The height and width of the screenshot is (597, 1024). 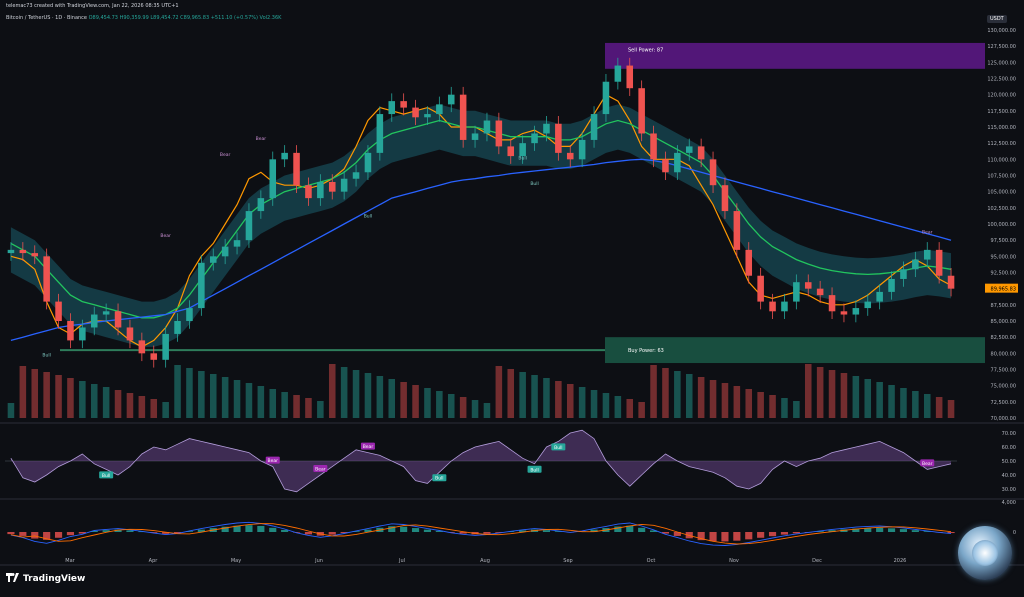 I want to click on watermark-logo-icon, so click(x=985, y=553).